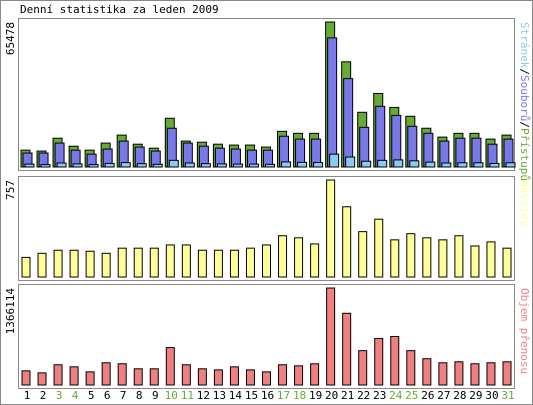  I want to click on x-tick-label: 20, so click(331, 395).